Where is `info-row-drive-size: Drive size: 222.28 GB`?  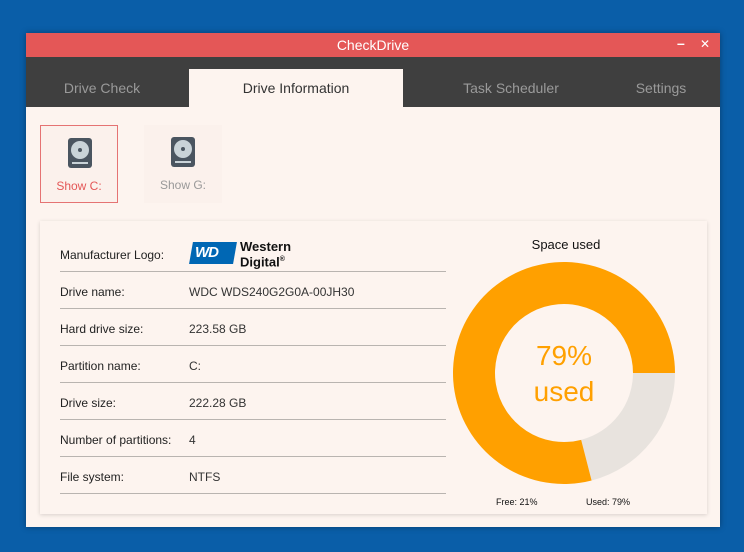 info-row-drive-size: Drive size: 222.28 GB is located at coordinates (253, 401).